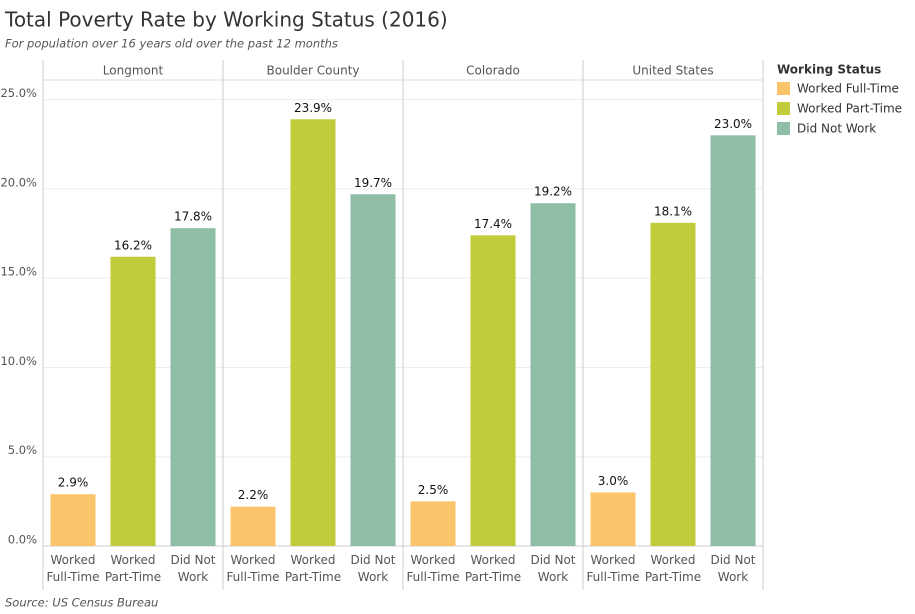 The width and height of the screenshot is (915, 614). Describe the element at coordinates (836, 129) in the screenshot. I see `legend-label: Did Not Work` at that location.